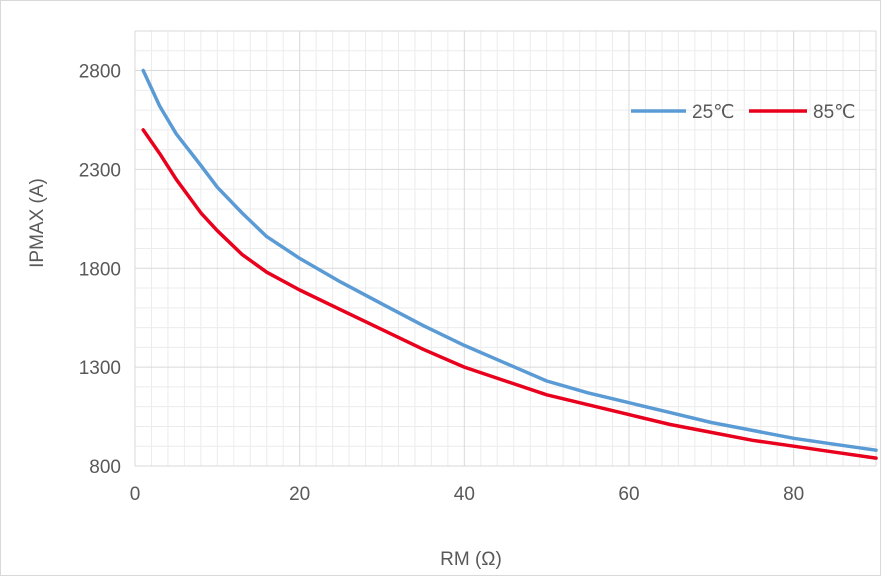 The height and width of the screenshot is (577, 881). I want to click on x-tick-label: 60, so click(628, 494).